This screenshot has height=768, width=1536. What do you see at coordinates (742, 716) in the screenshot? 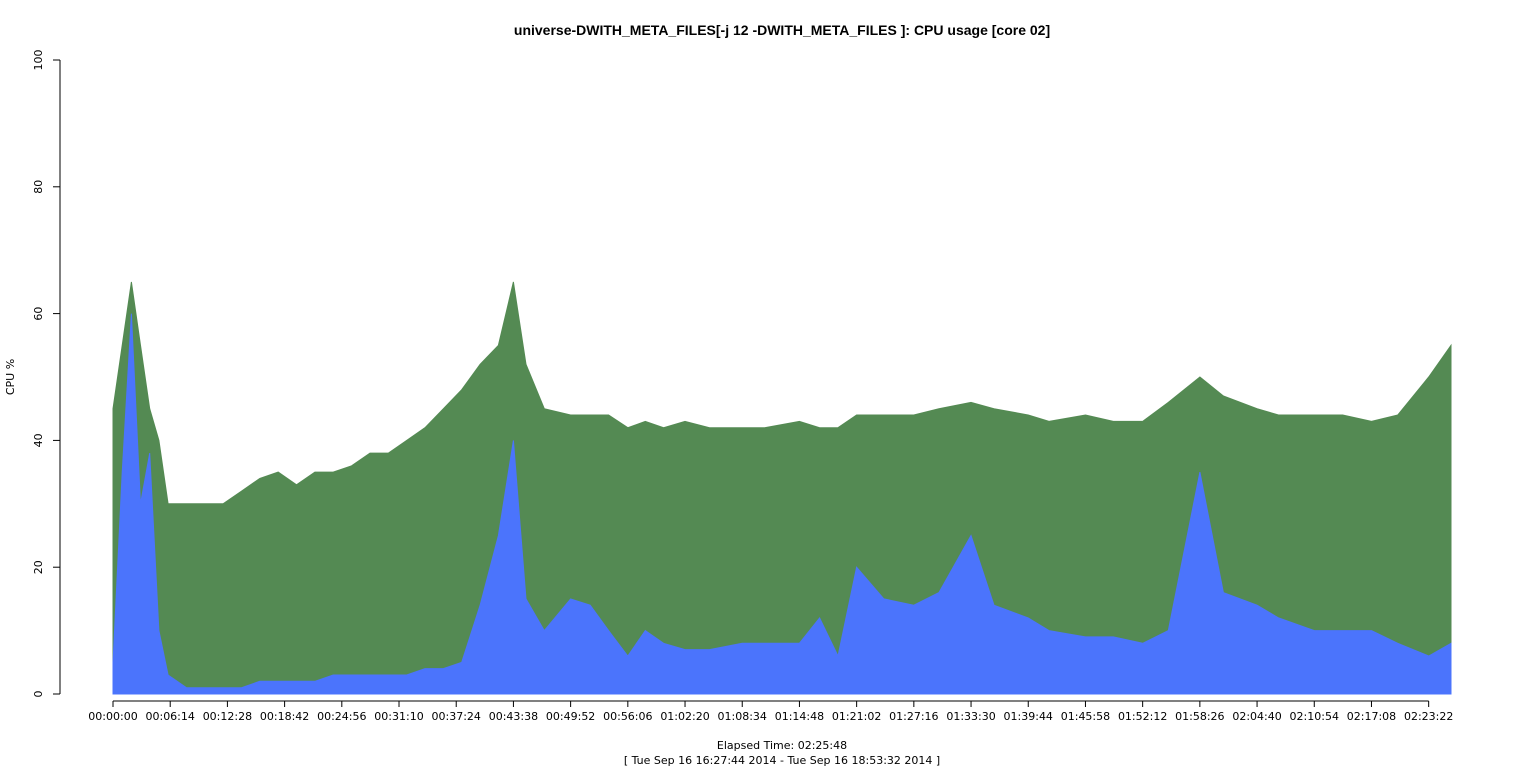
I see `x-tick-label: 01:08:34` at bounding box center [742, 716].